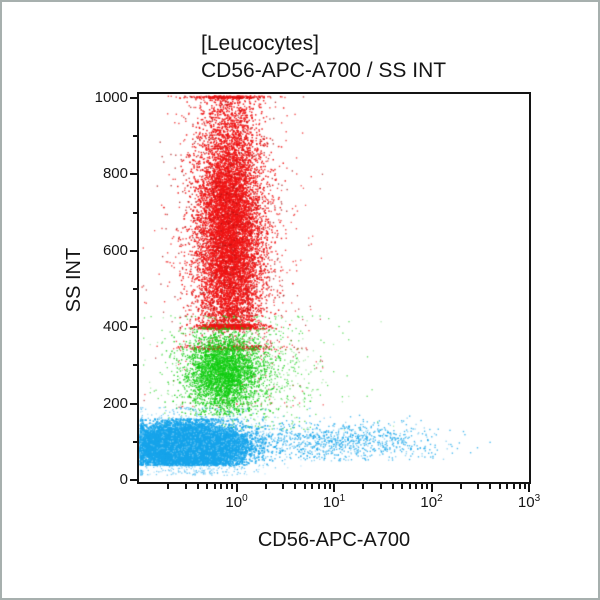  I want to click on parameters-subtitle: CD56-APC-A700 / SS INT, so click(324, 70).